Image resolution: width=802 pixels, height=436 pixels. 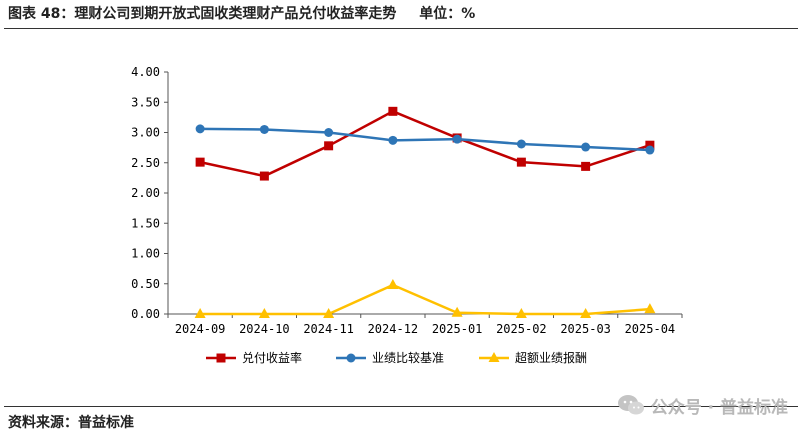 What do you see at coordinates (401, 28) in the screenshot?
I see `top-divider` at bounding box center [401, 28].